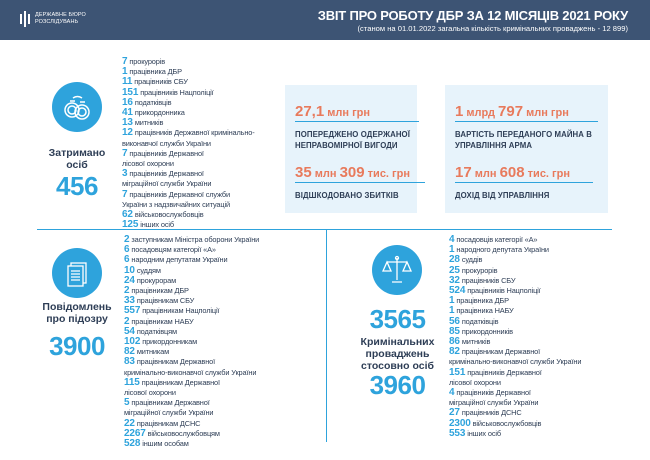 The height and width of the screenshot is (460, 650). What do you see at coordinates (125, 61) in the screenshot?
I see `item-count: 7` at bounding box center [125, 61].